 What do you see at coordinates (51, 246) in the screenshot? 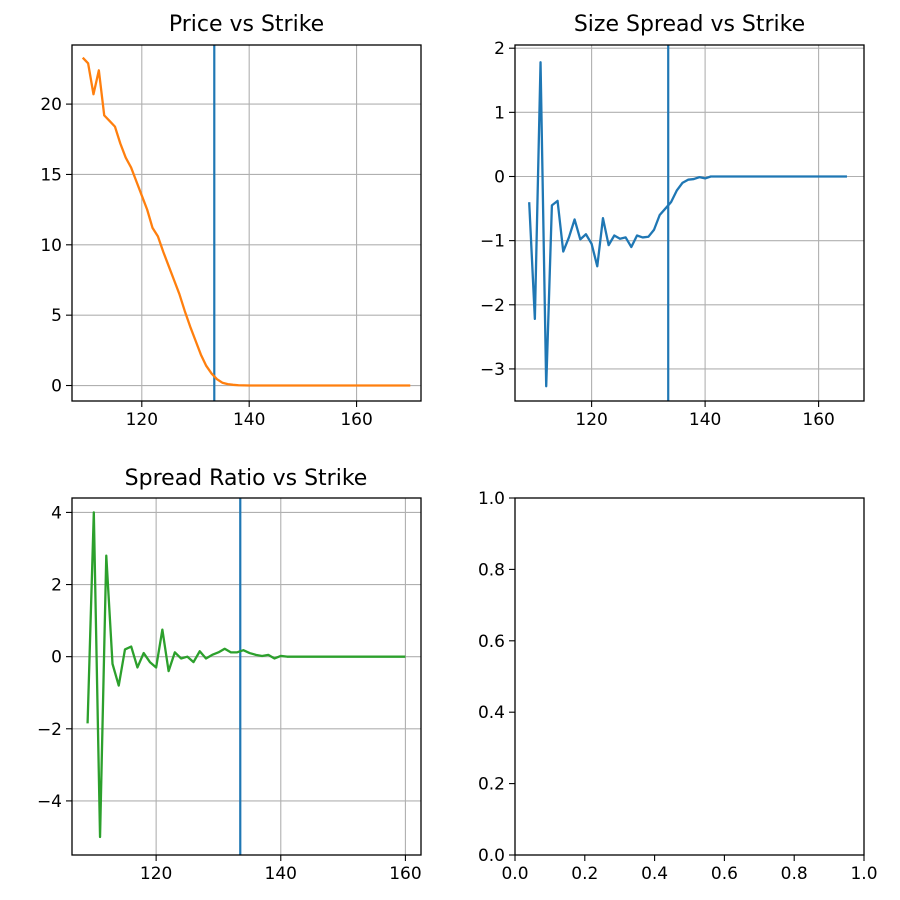
I see `y-tick-label: 10` at bounding box center [51, 246].